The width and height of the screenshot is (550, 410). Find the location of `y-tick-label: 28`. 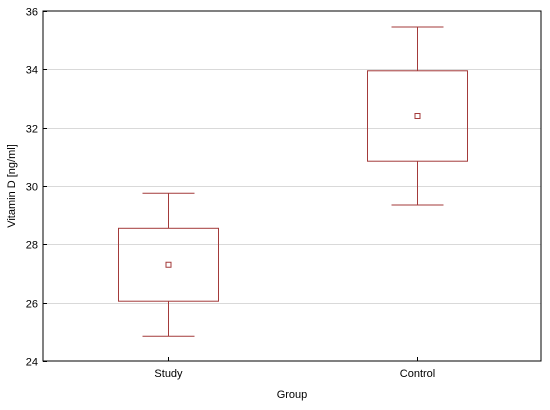

y-tick-label: 28 is located at coordinates (32, 246).